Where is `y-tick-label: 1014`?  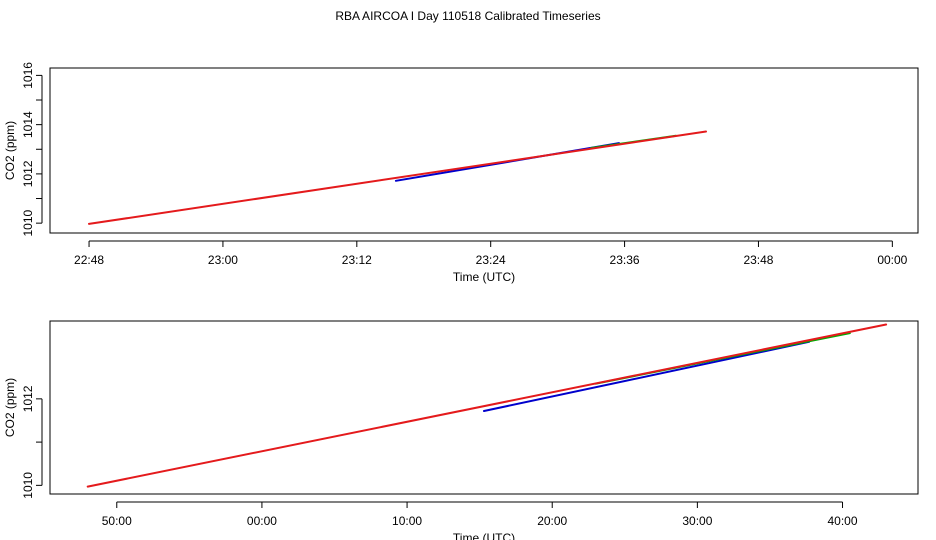 y-tick-label: 1014 is located at coordinates (28, 124).